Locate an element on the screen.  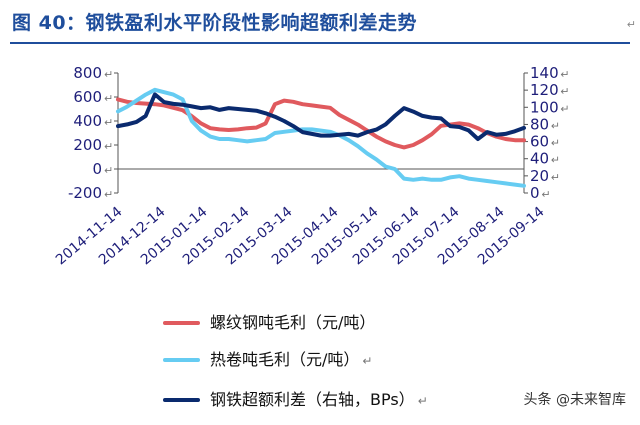
right-tick-label: 120 is located at coordinates (544, 90).